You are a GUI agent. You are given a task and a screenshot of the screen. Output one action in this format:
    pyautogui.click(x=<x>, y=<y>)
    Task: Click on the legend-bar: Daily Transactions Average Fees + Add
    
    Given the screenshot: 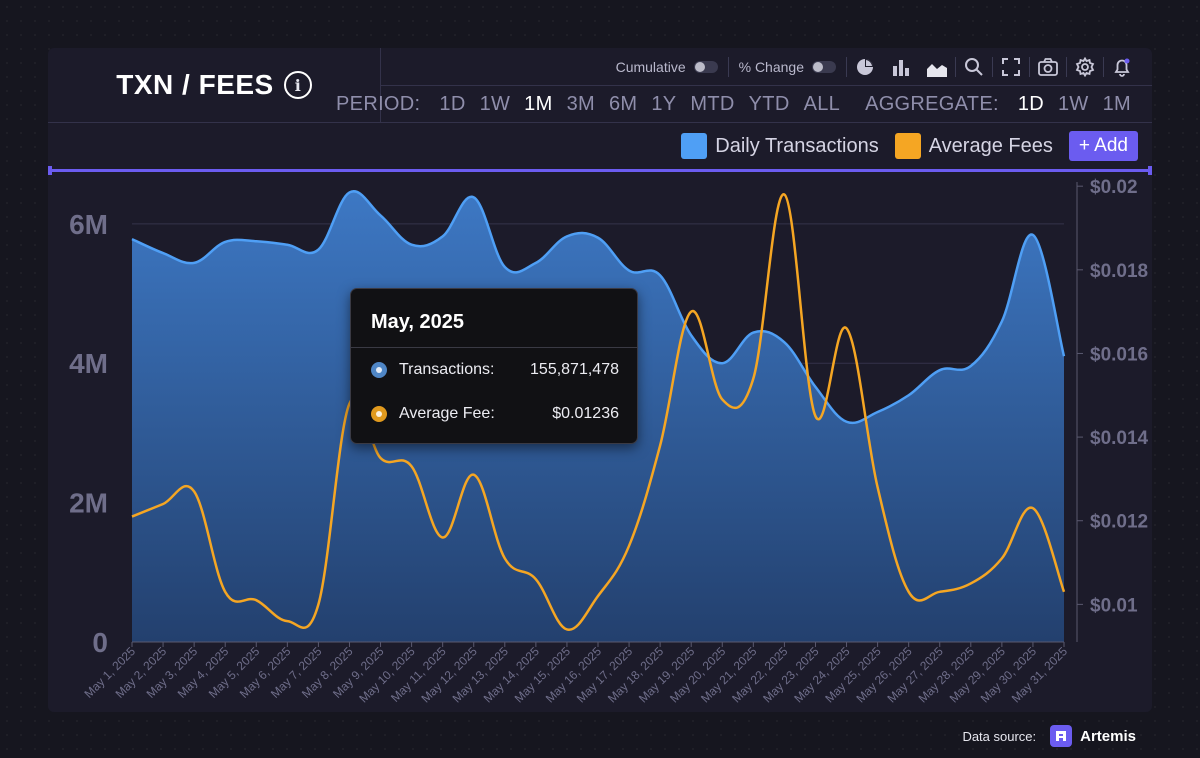 What is the action you would take?
    pyautogui.click(x=600, y=146)
    